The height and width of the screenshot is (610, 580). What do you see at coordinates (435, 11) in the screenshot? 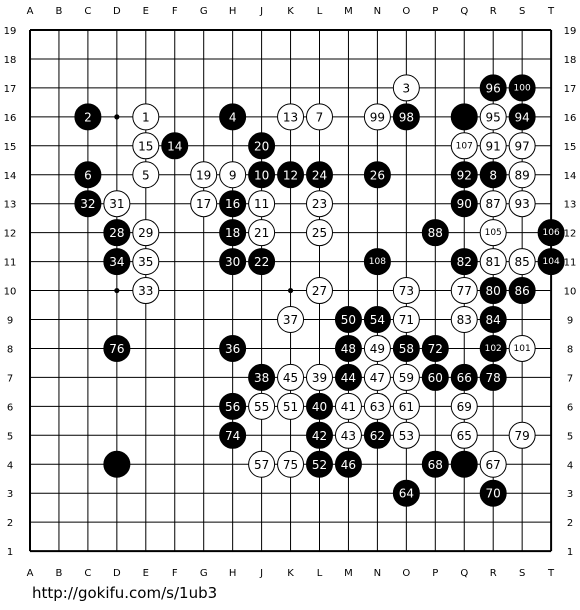
I see `column-label: P` at bounding box center [435, 11].